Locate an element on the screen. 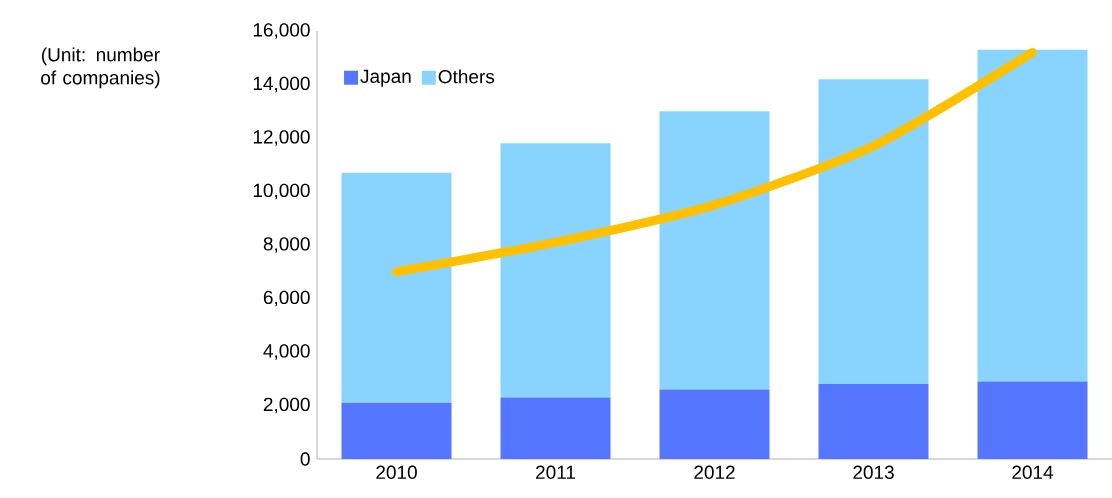 This screenshot has height=498, width=1112. legend-label: Others is located at coordinates (466, 76).